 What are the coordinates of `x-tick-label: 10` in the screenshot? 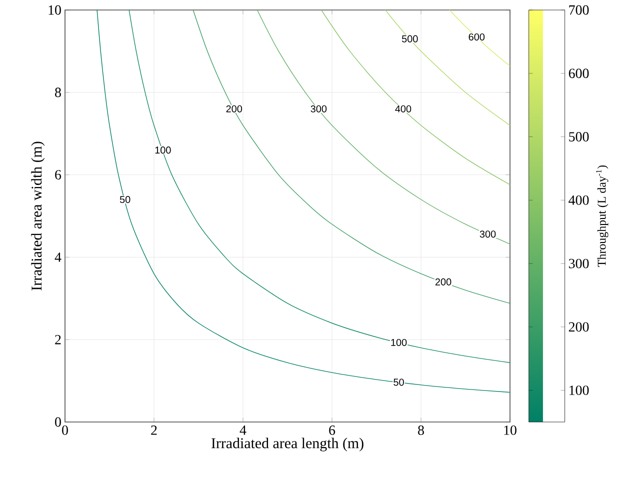 It's located at (510, 430).